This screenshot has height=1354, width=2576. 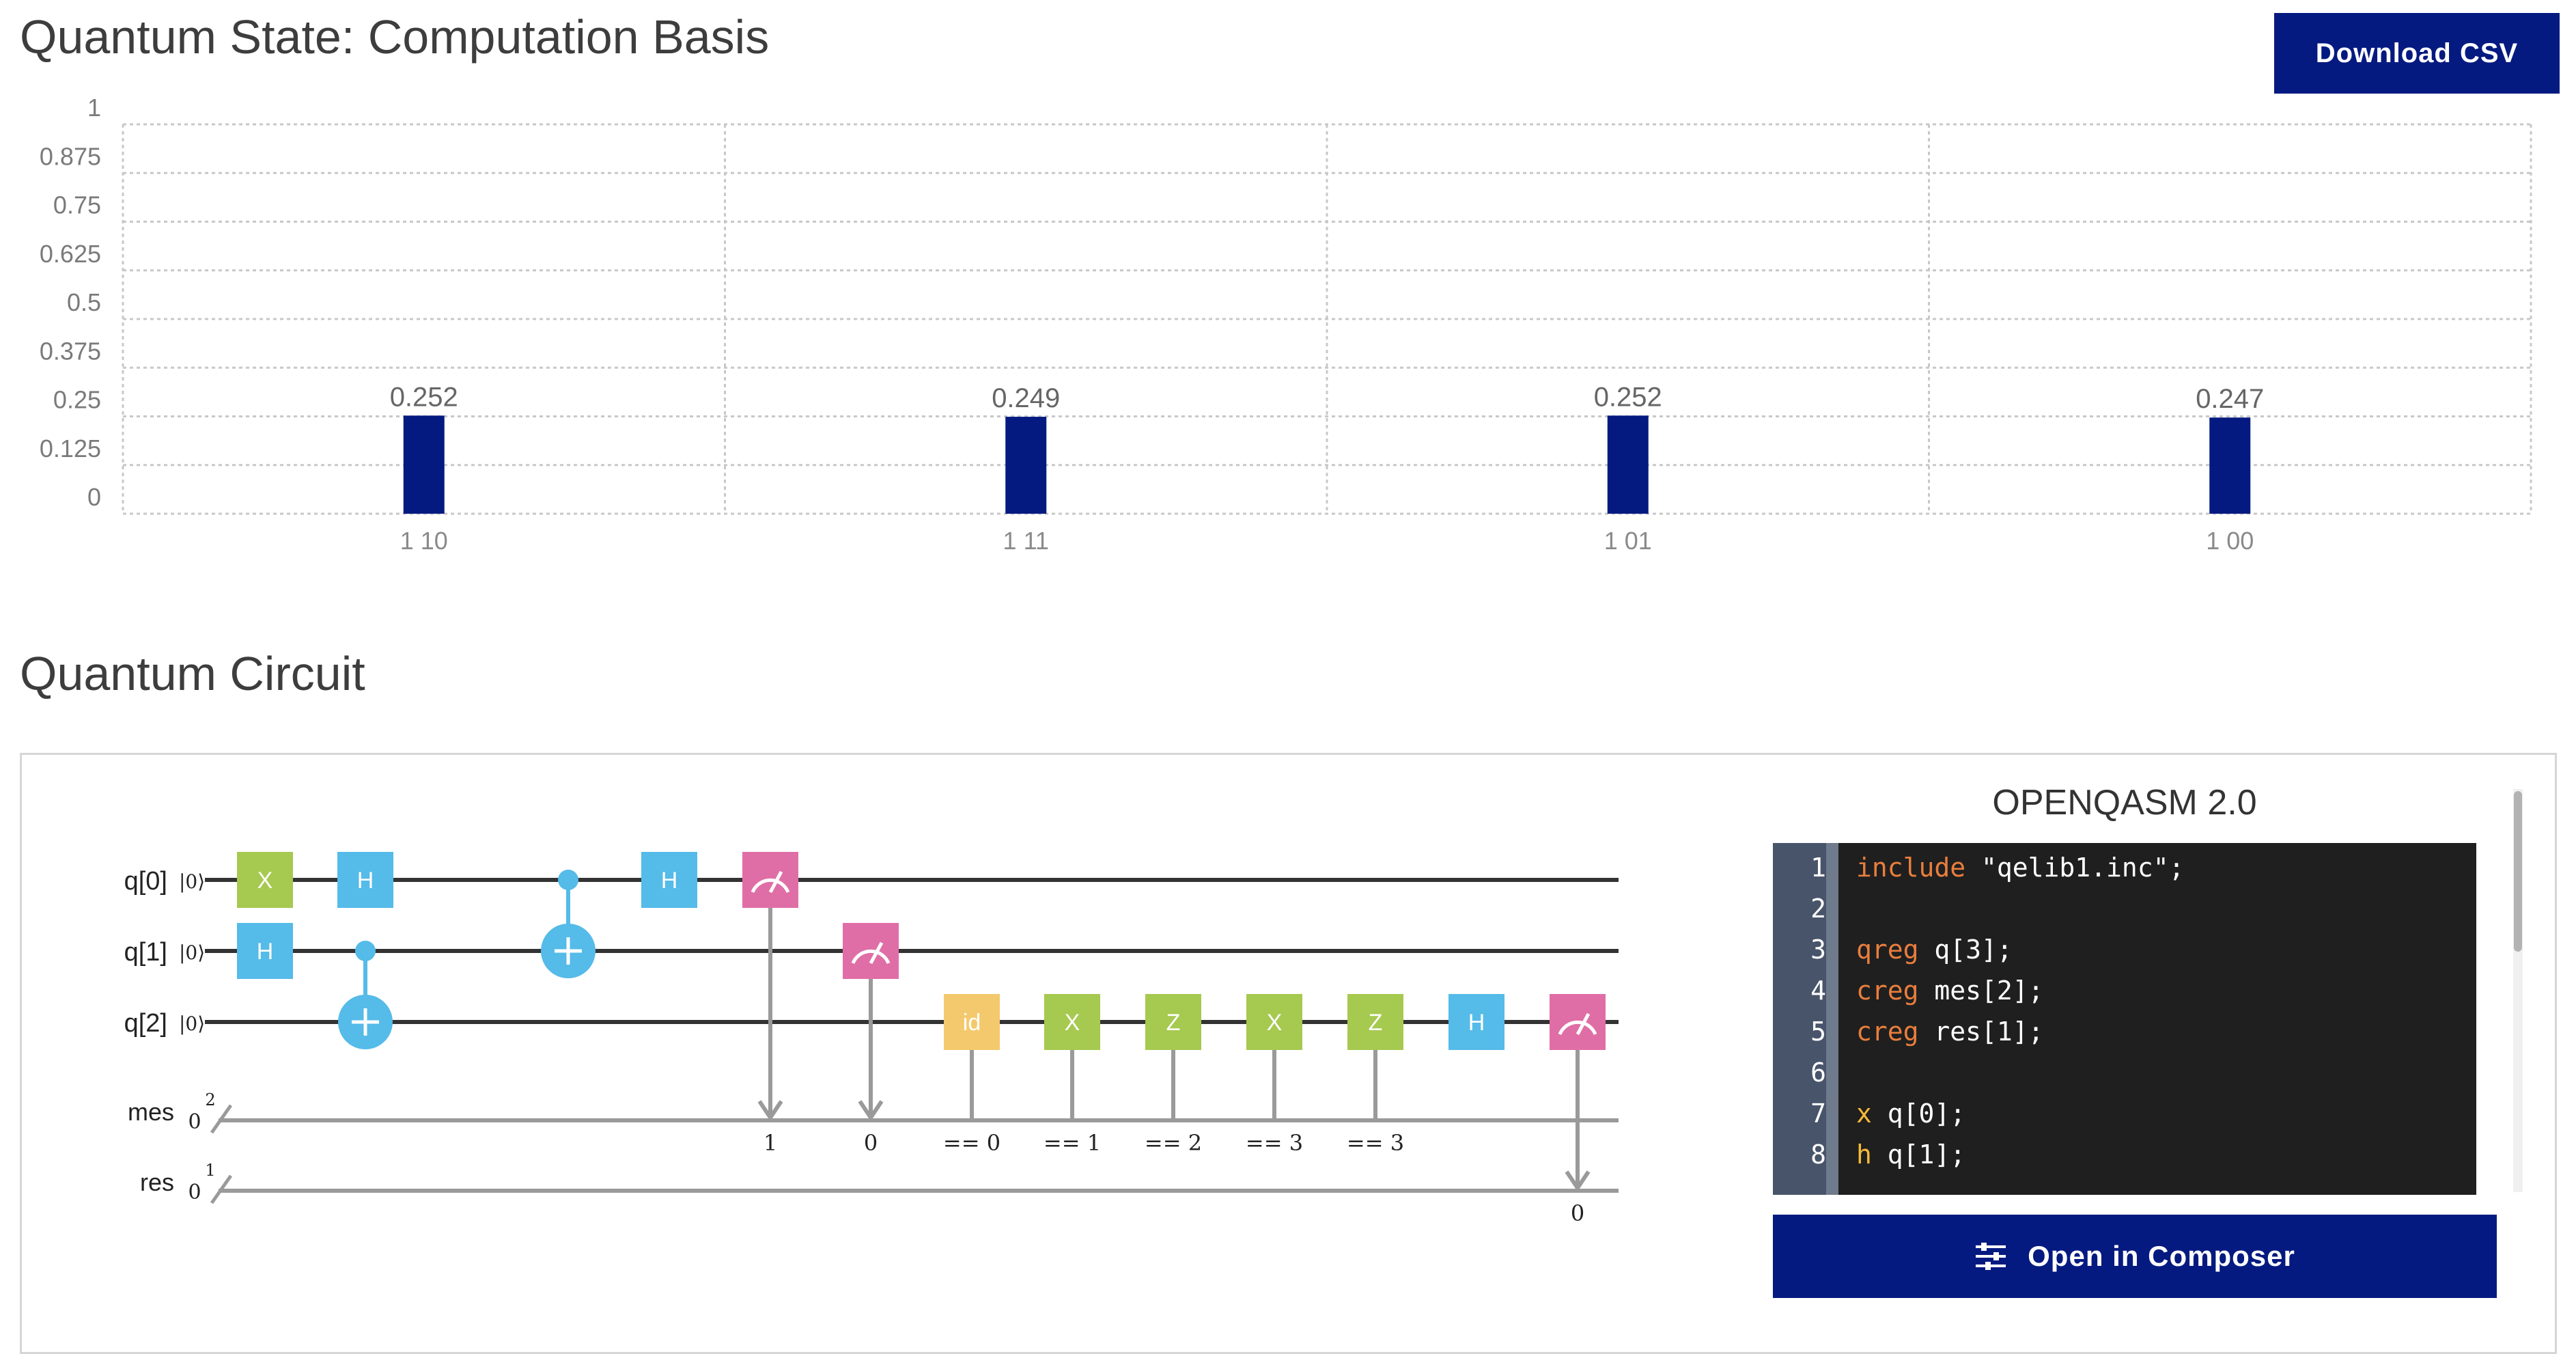 I want to click on code-keyword: include, so click(x=1911, y=868).